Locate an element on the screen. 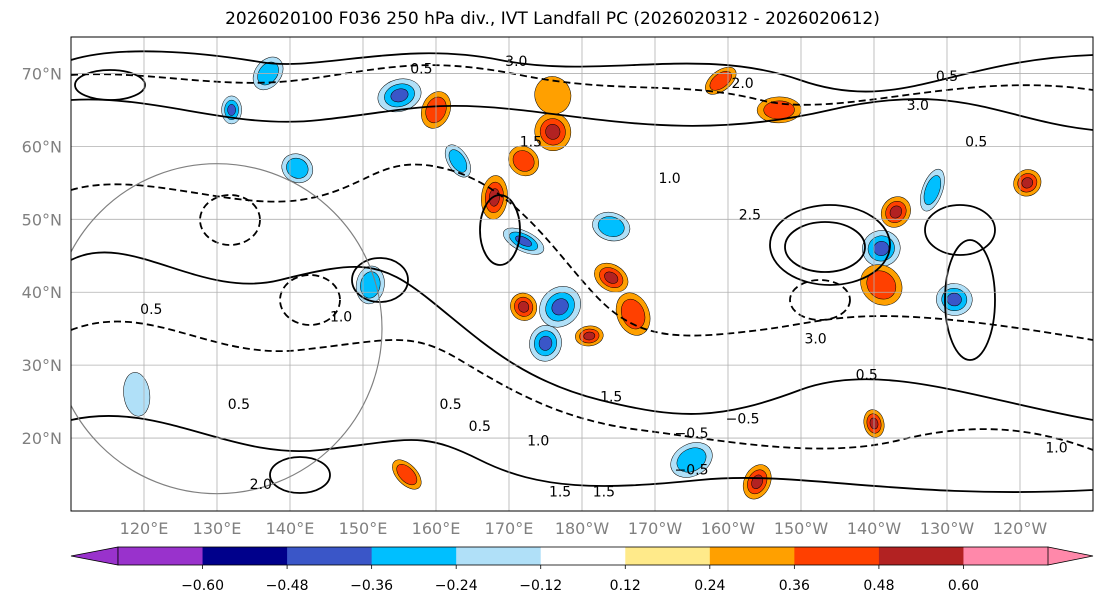  x-tick-label: 140°W is located at coordinates (874, 528).